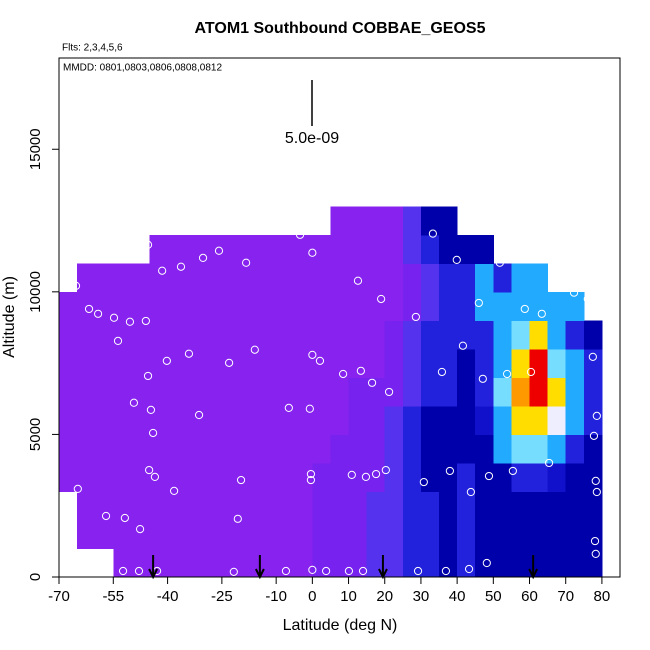 The image size is (650, 650). I want to click on y-tick-label: 15000, so click(35, 149).